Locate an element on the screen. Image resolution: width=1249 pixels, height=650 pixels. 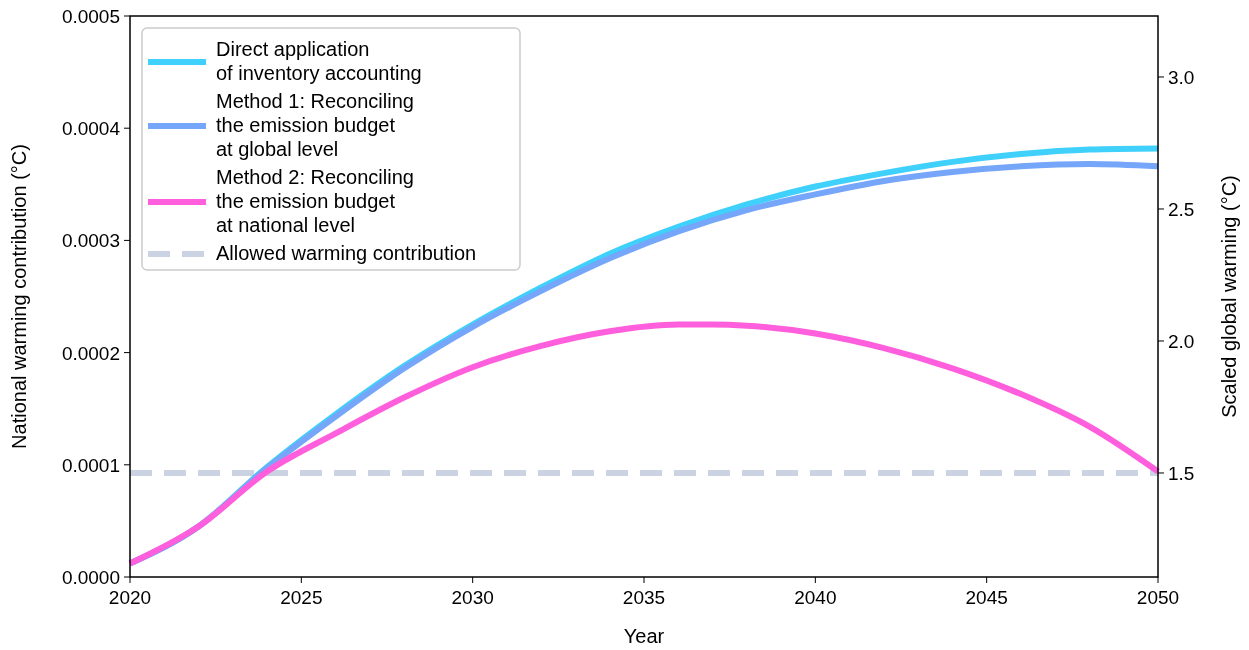
y2-tick-label: 3.0 is located at coordinates (1181, 77).